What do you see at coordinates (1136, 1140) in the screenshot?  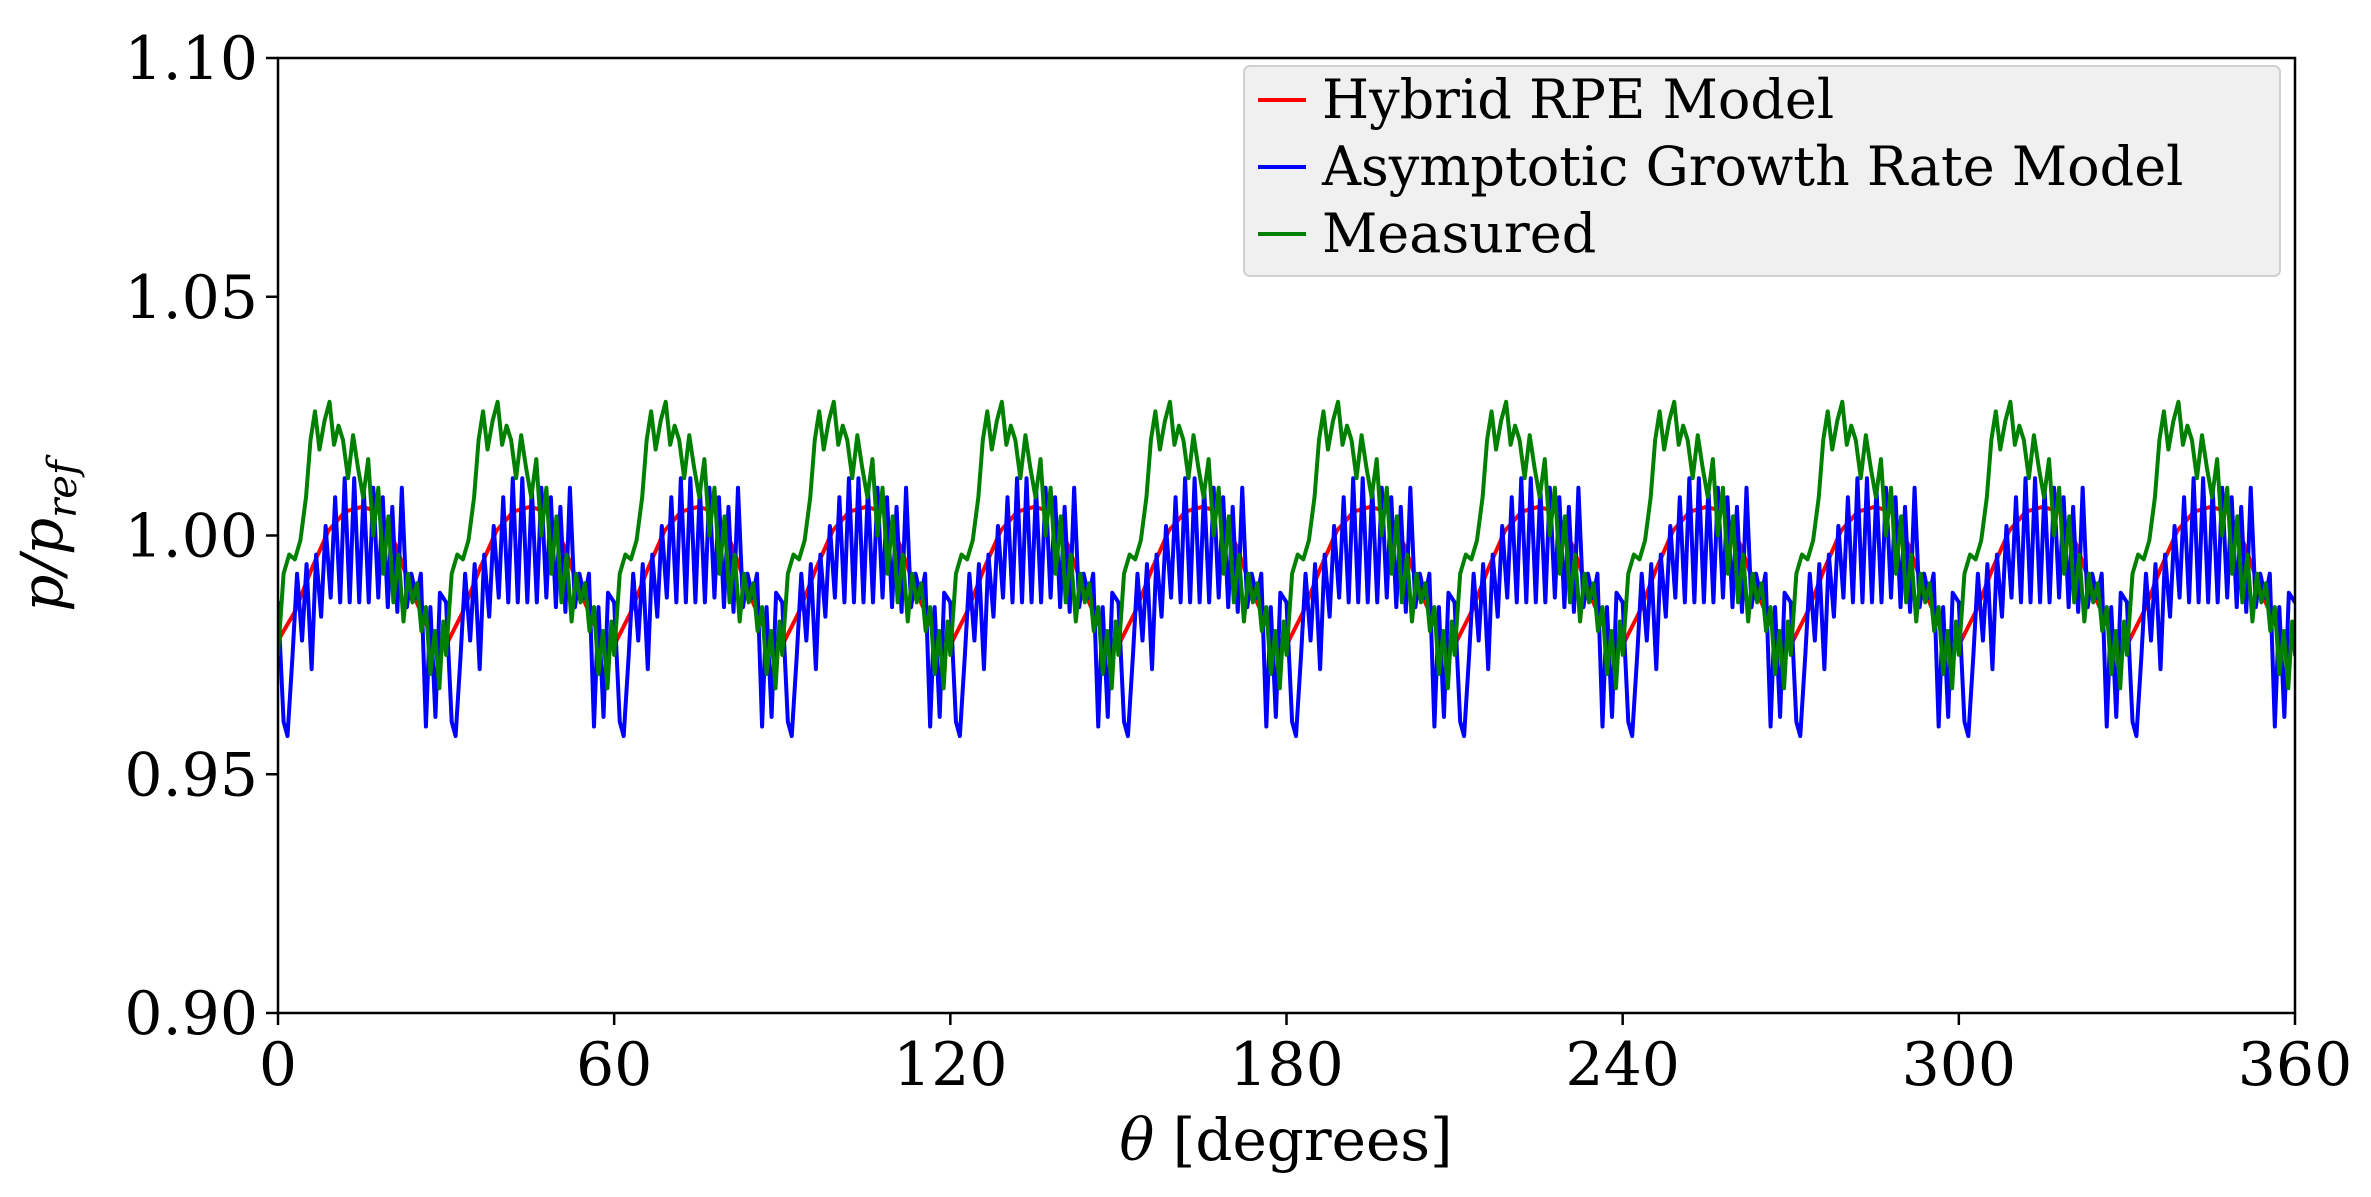 I see `x-axis-symbol: θ` at bounding box center [1136, 1140].